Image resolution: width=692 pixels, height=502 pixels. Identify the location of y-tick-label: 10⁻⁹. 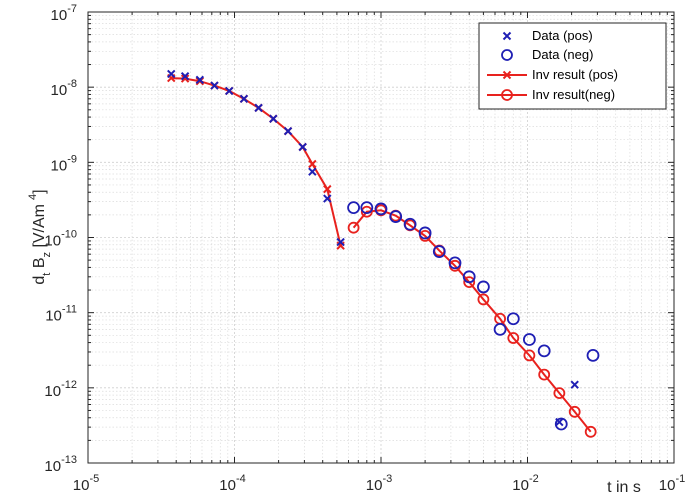
(64, 163).